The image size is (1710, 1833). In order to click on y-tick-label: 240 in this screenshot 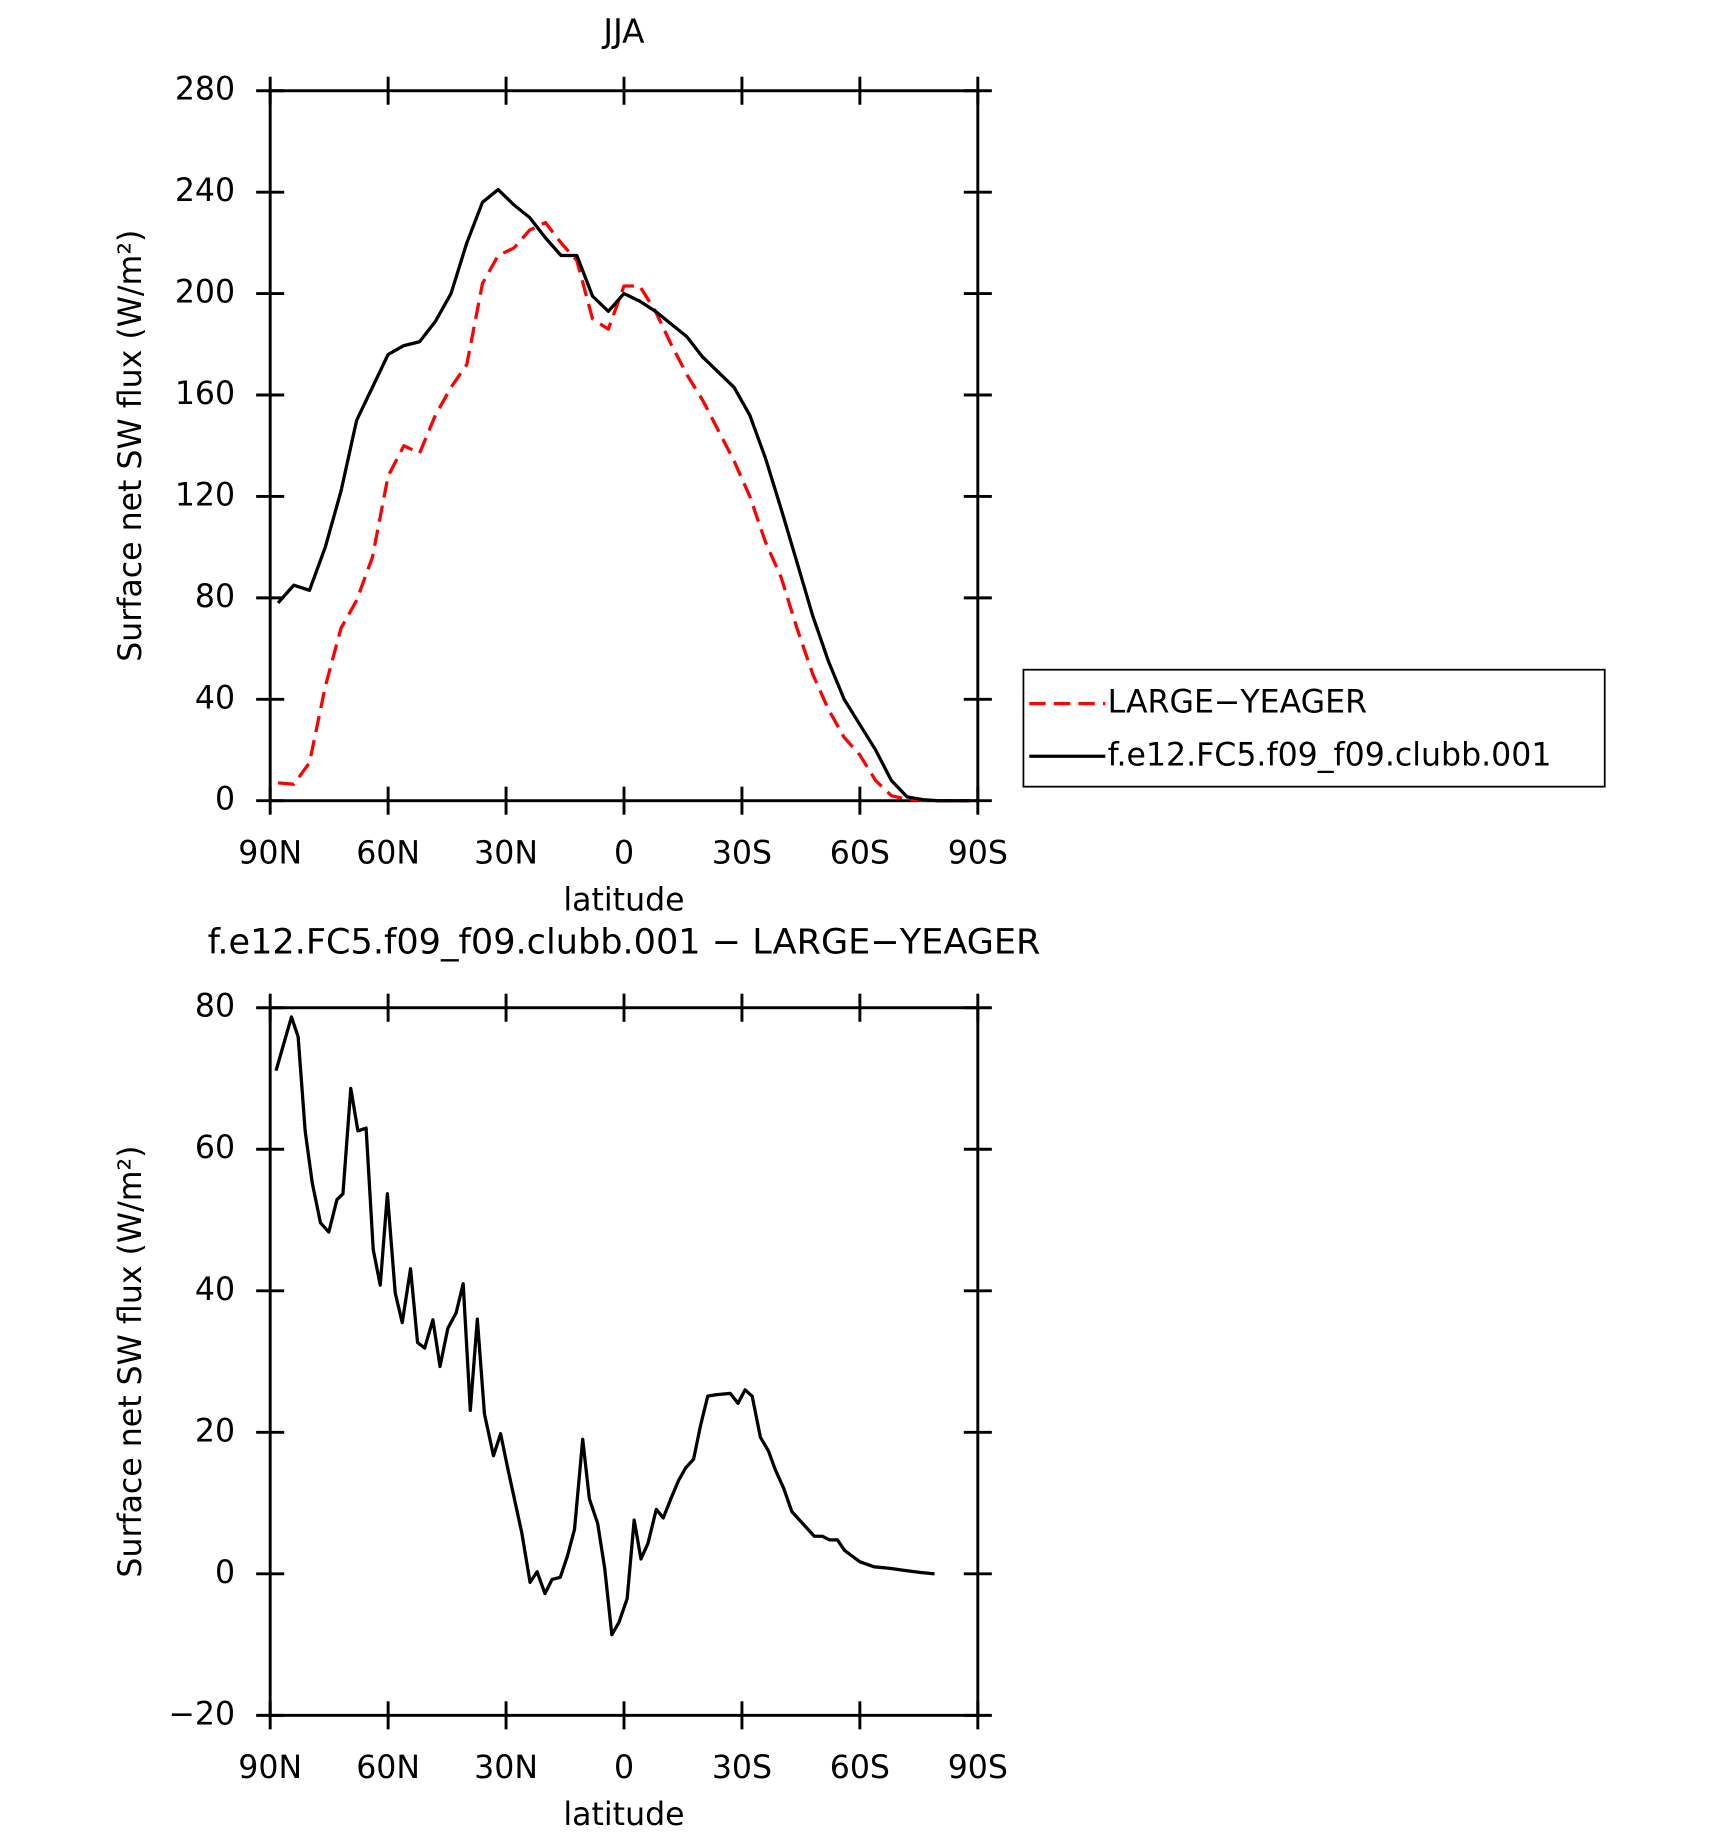, I will do `click(205, 191)`.